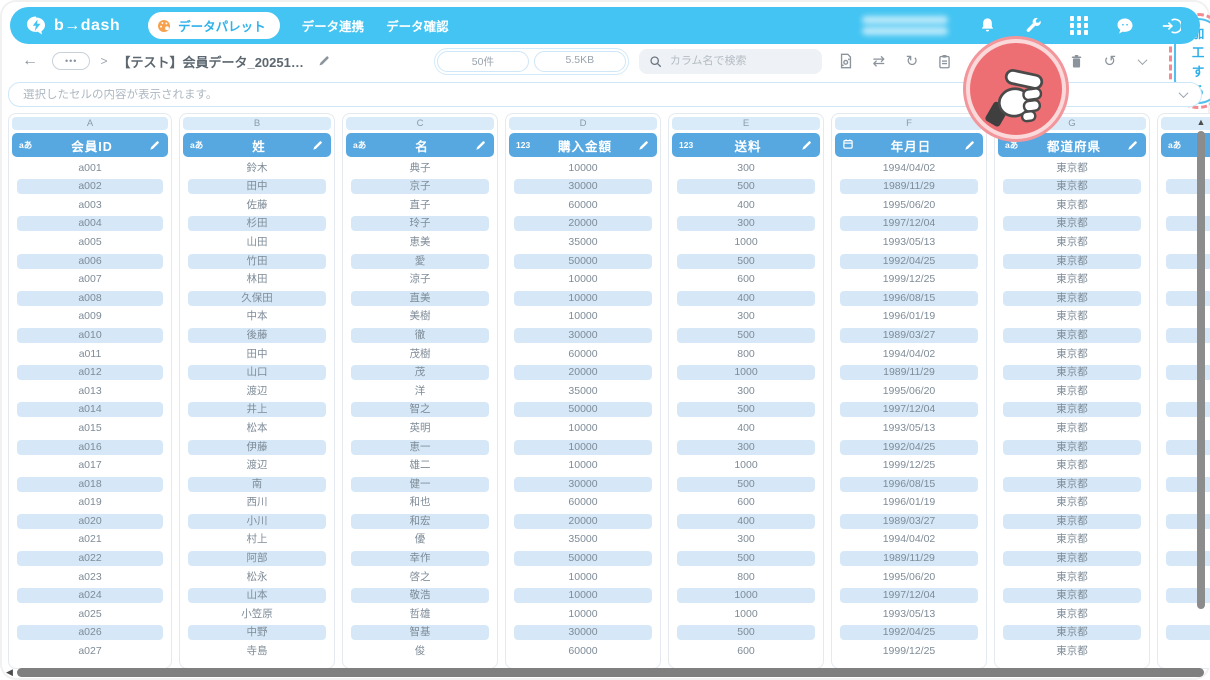 The image size is (1210, 680). I want to click on table-cell: 1000, so click(746, 465).